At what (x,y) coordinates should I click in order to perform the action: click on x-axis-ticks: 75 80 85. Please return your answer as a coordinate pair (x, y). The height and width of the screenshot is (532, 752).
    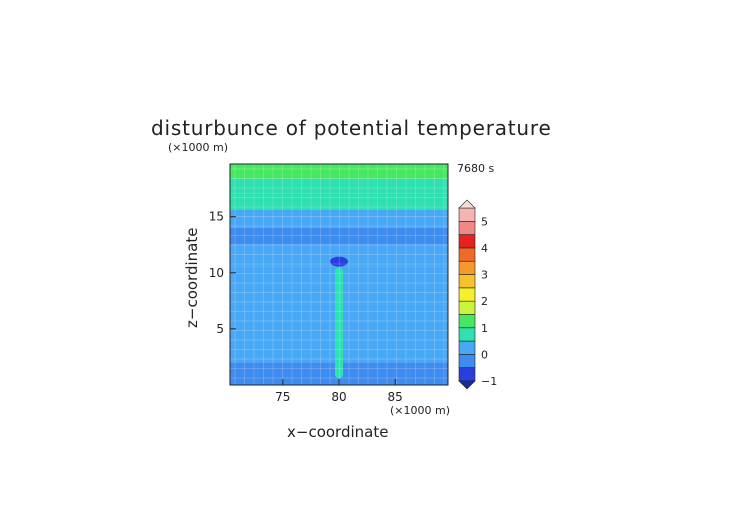
    Looking at the image, I should click on (339, 391).